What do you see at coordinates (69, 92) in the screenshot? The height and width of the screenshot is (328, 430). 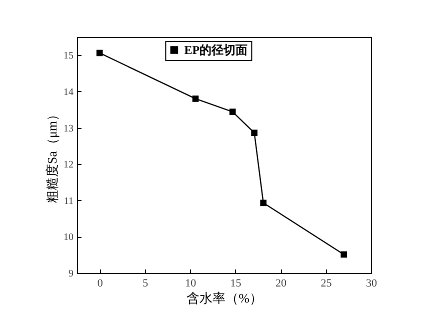 I see `y-tick-label: 14` at bounding box center [69, 92].